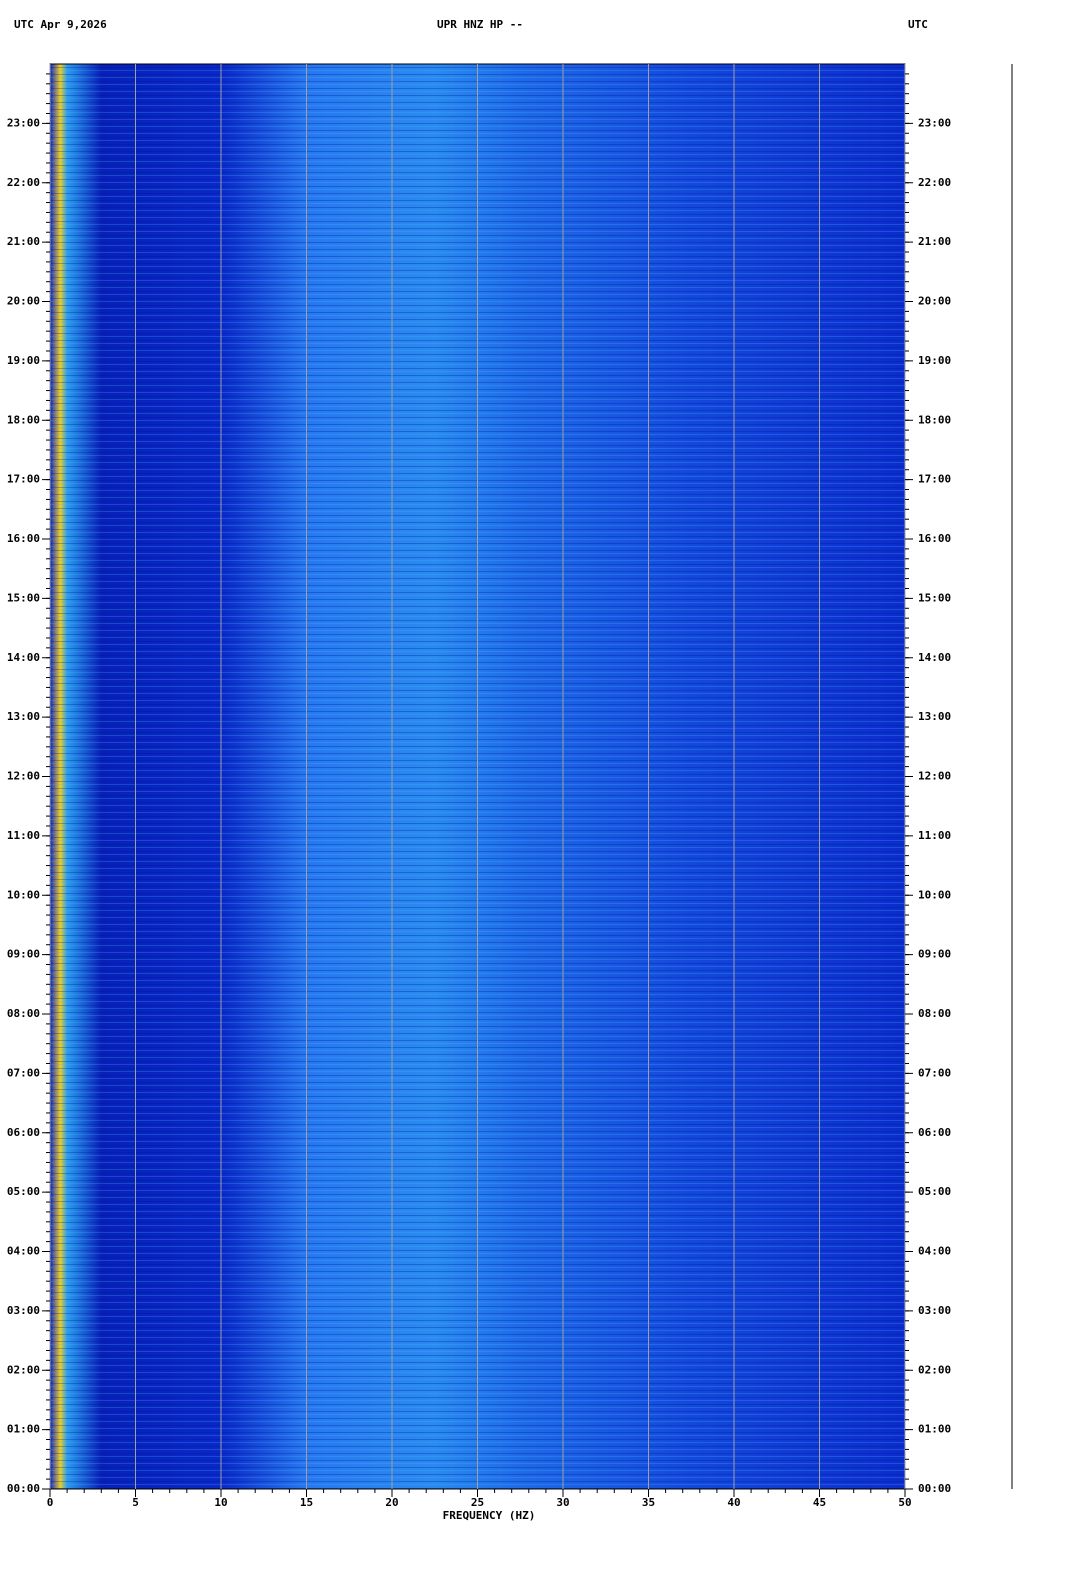 This screenshot has width=1066, height=1584. Describe the element at coordinates (477, 1502) in the screenshot. I see `x-tick-label: 25` at that location.